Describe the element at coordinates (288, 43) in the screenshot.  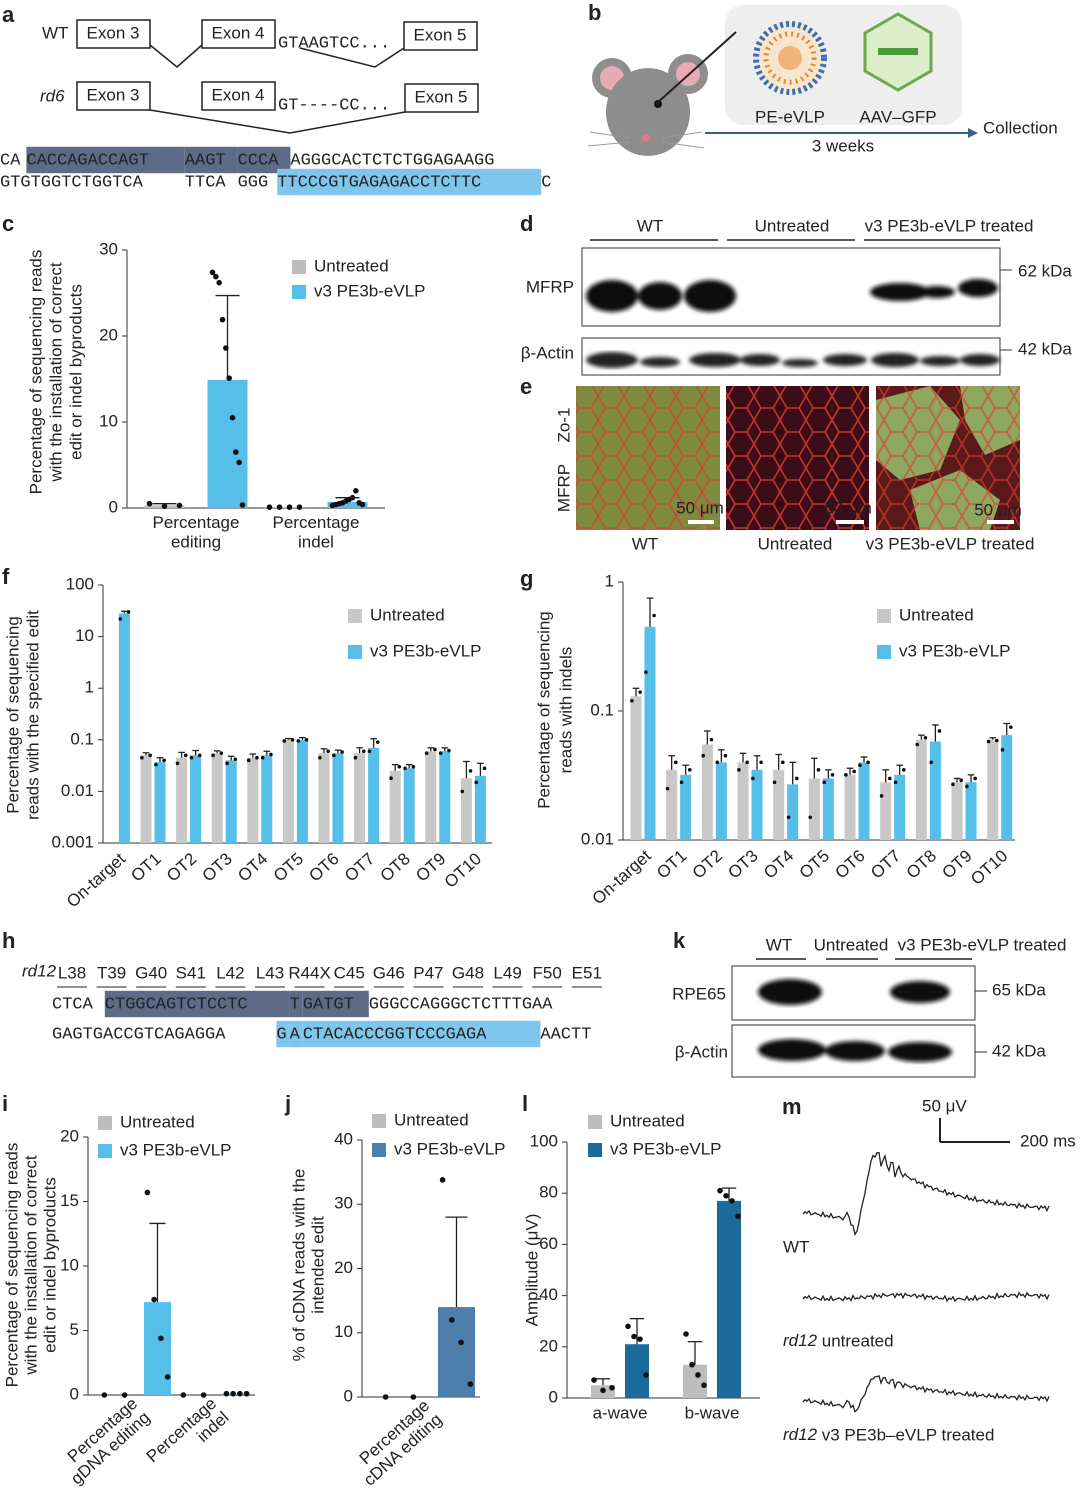
I see `sequence-segment: GT` at that location.